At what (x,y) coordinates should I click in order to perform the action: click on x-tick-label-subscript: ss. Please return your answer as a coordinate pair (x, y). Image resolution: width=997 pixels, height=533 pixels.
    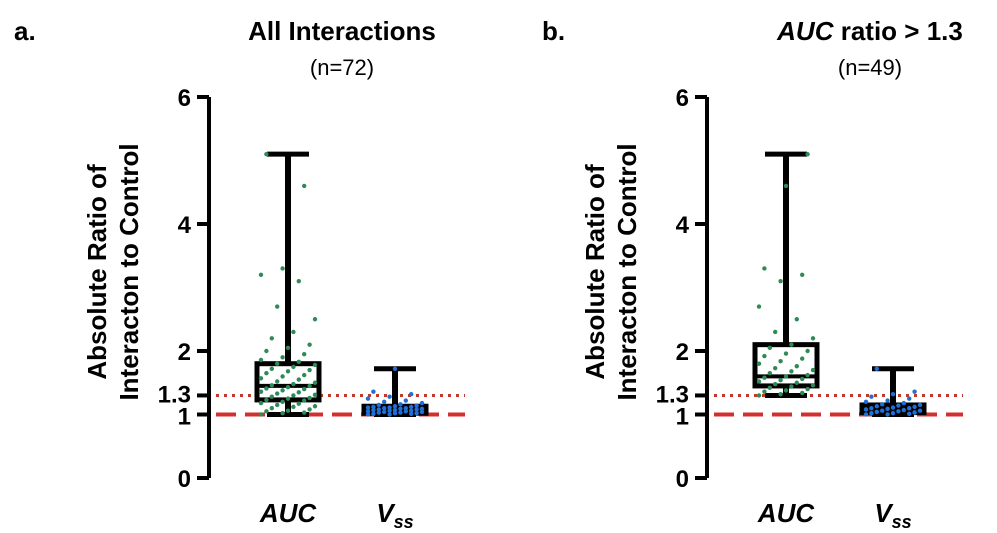
    Looking at the image, I should click on (404, 522).